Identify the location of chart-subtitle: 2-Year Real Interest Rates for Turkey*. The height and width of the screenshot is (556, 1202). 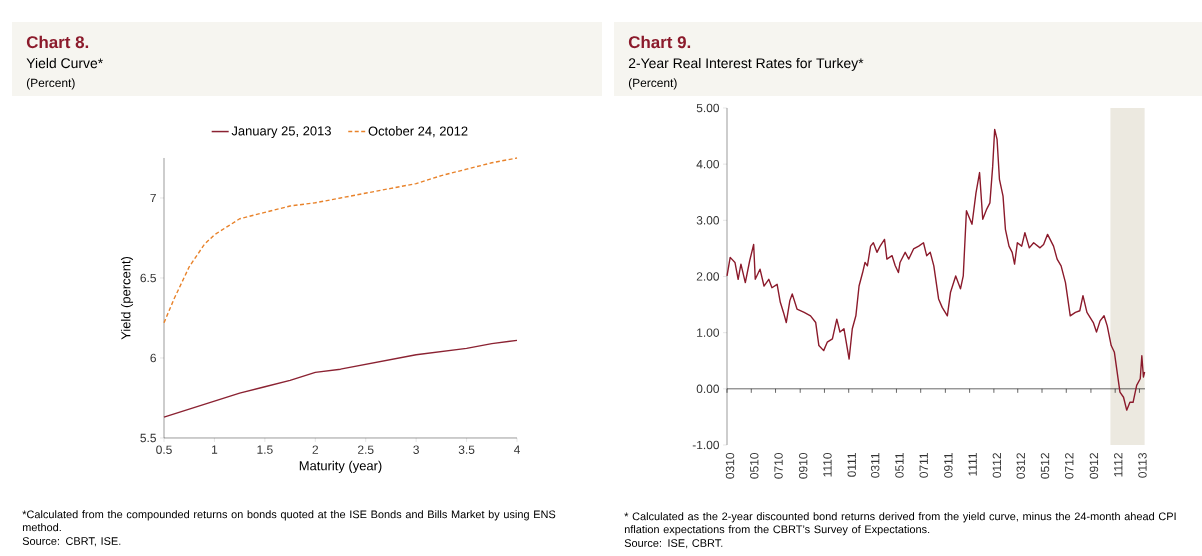
(746, 64).